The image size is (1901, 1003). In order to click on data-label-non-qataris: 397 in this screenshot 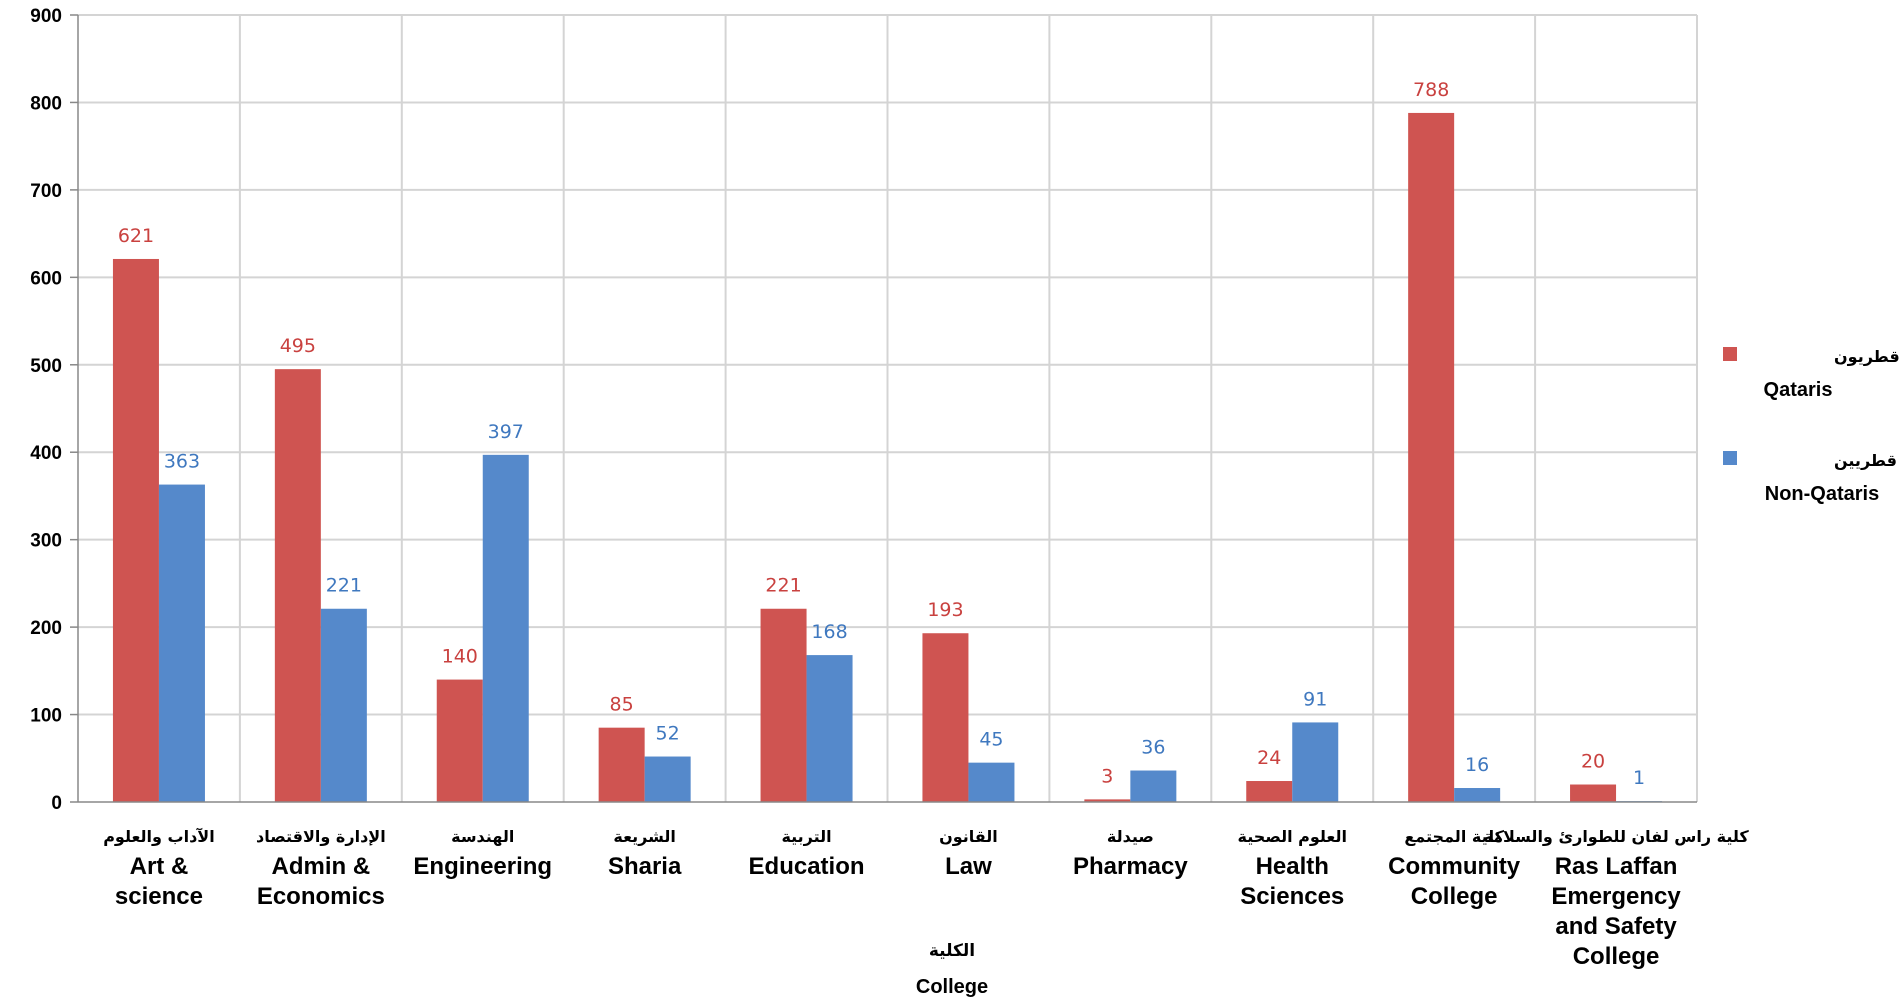, I will do `click(506, 432)`.